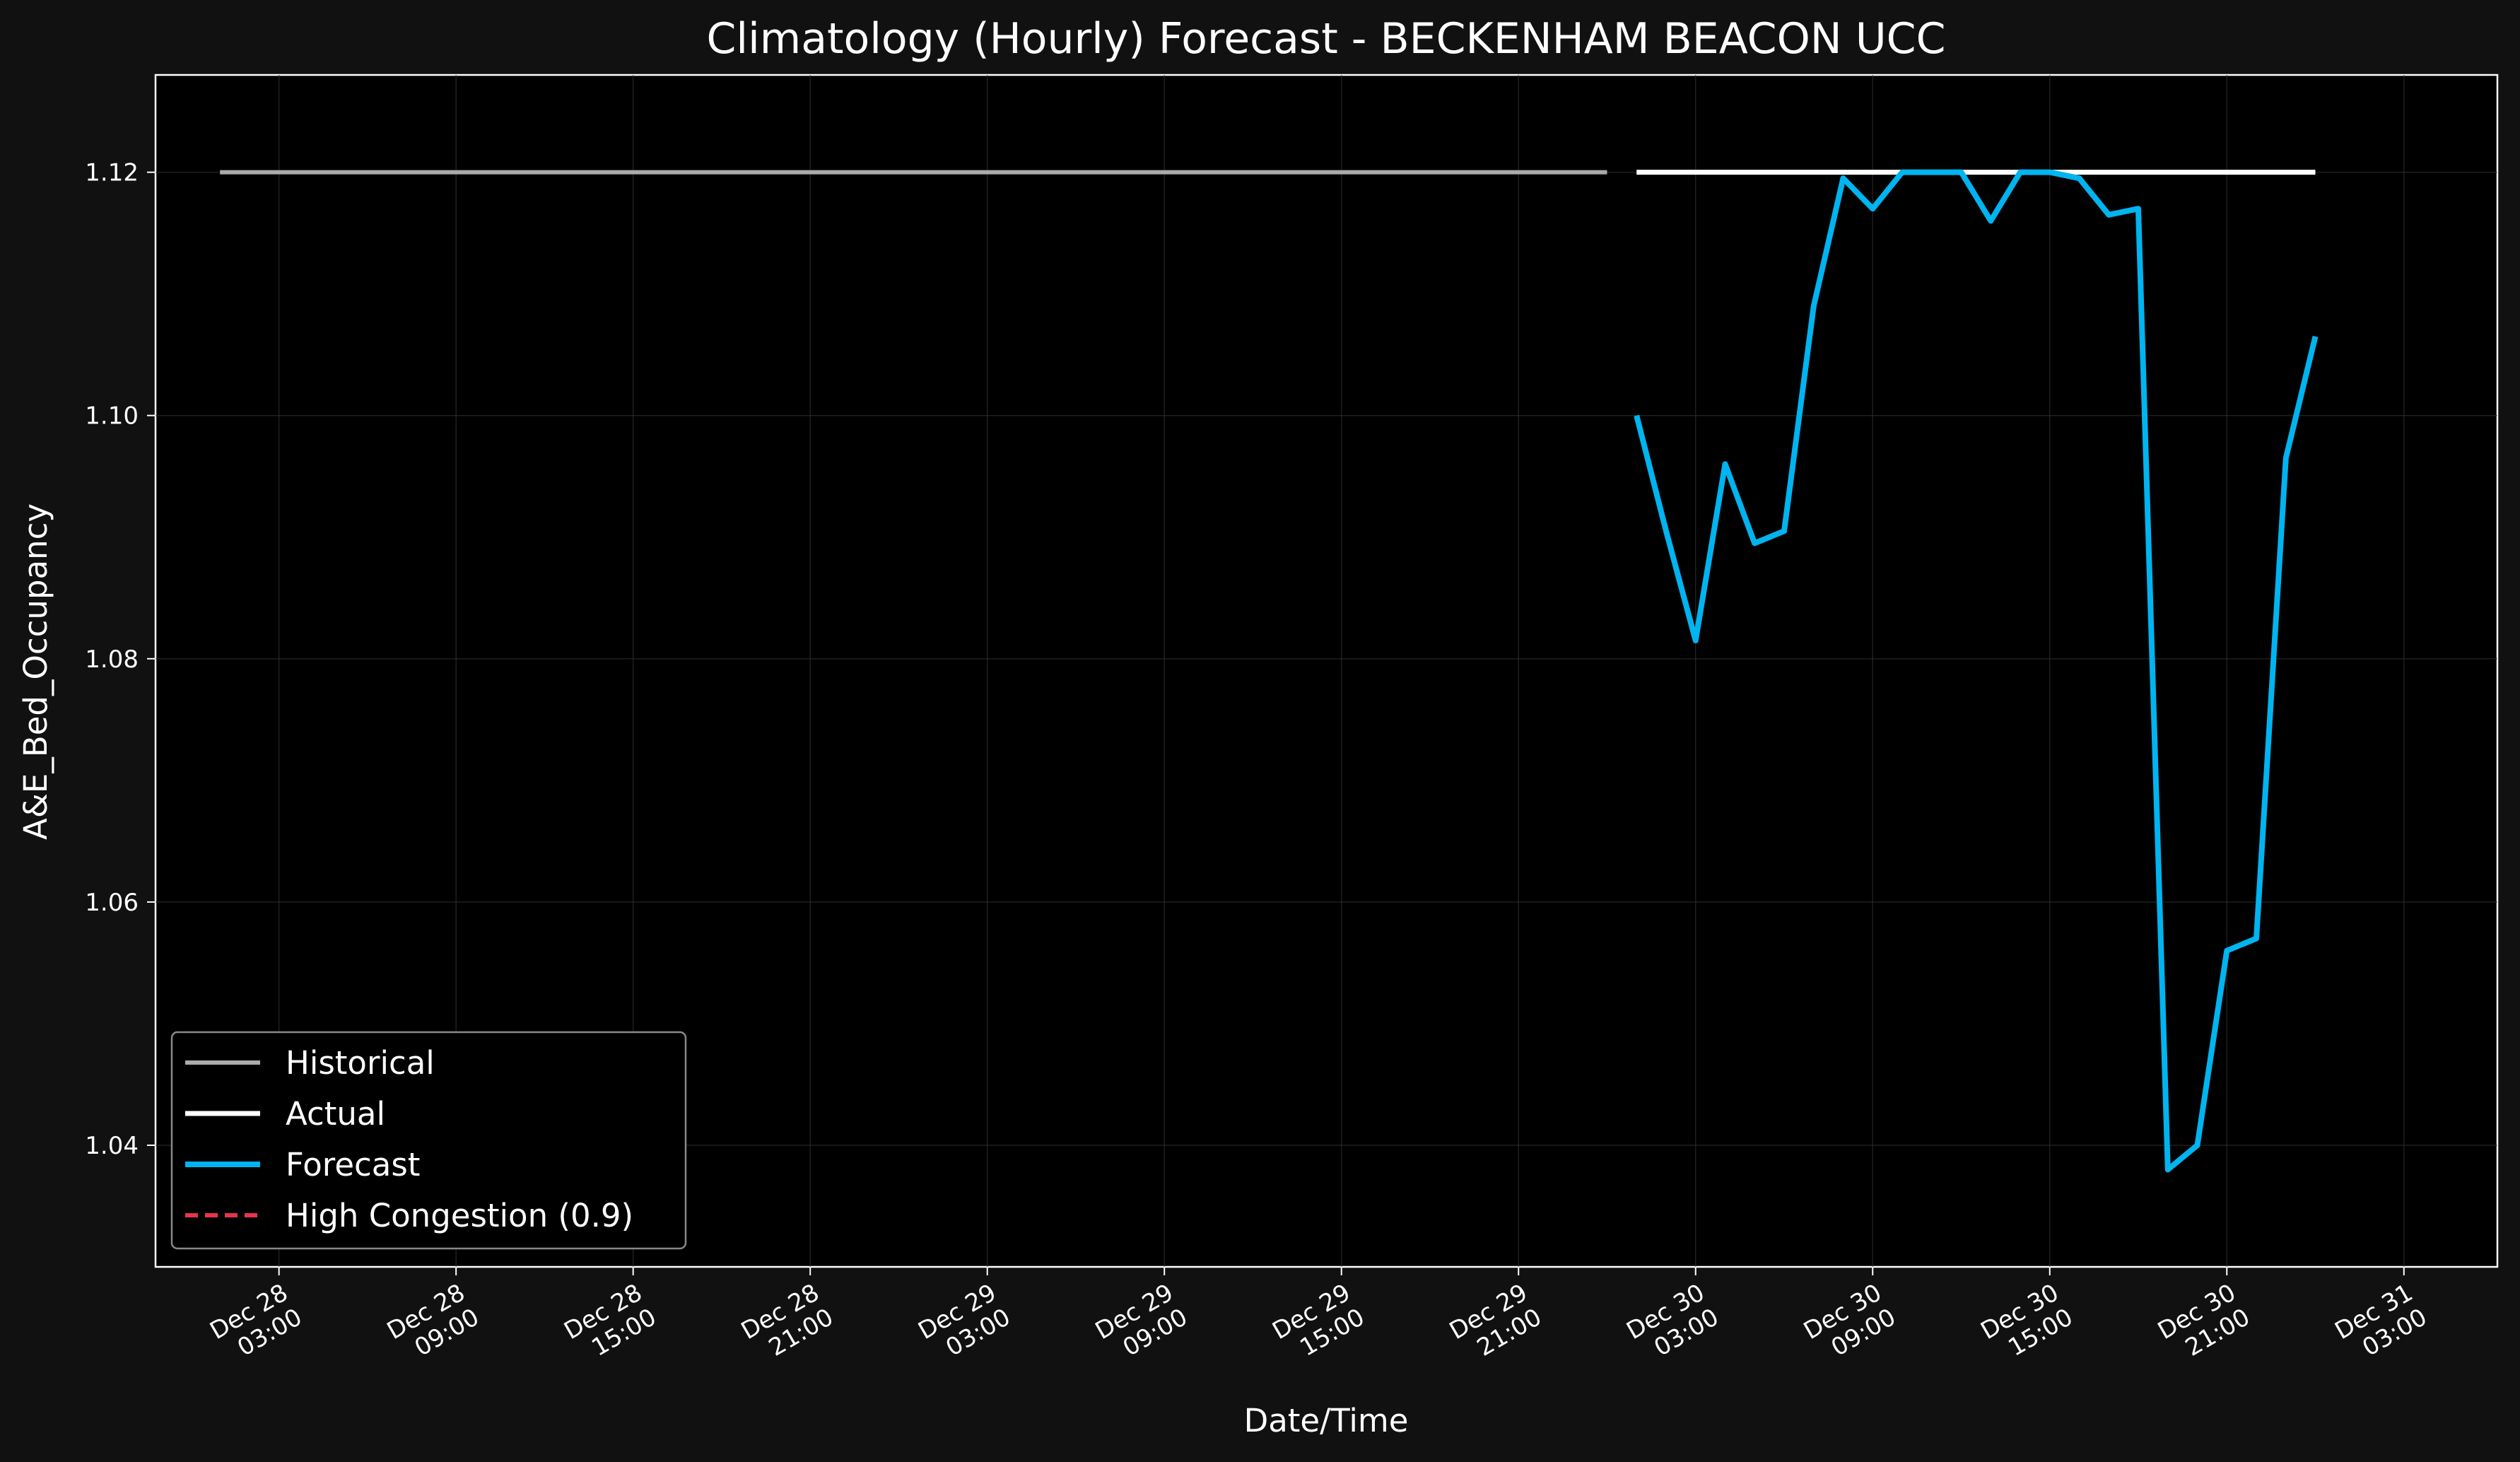  Describe the element at coordinates (112, 173) in the screenshot. I see `y-tick-label: 1.12` at that location.